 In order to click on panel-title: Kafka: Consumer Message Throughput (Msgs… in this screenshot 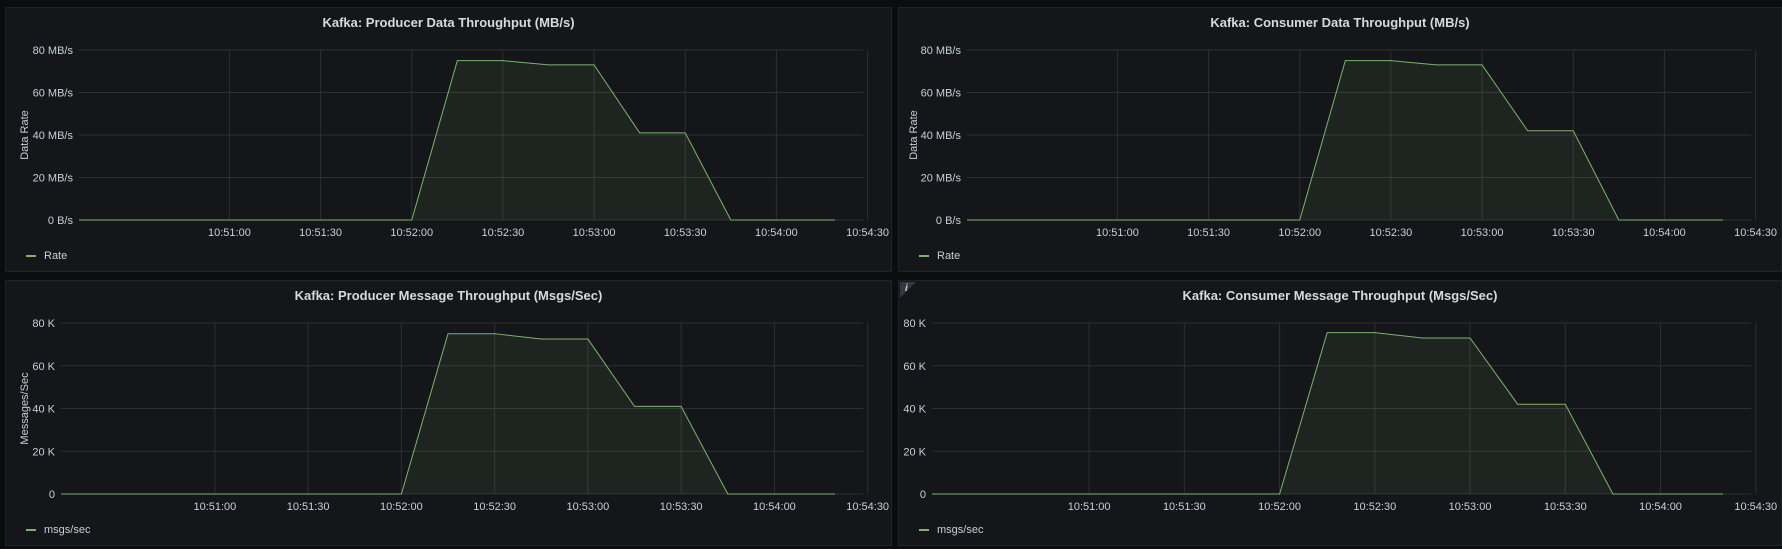, I will do `click(1340, 295)`.